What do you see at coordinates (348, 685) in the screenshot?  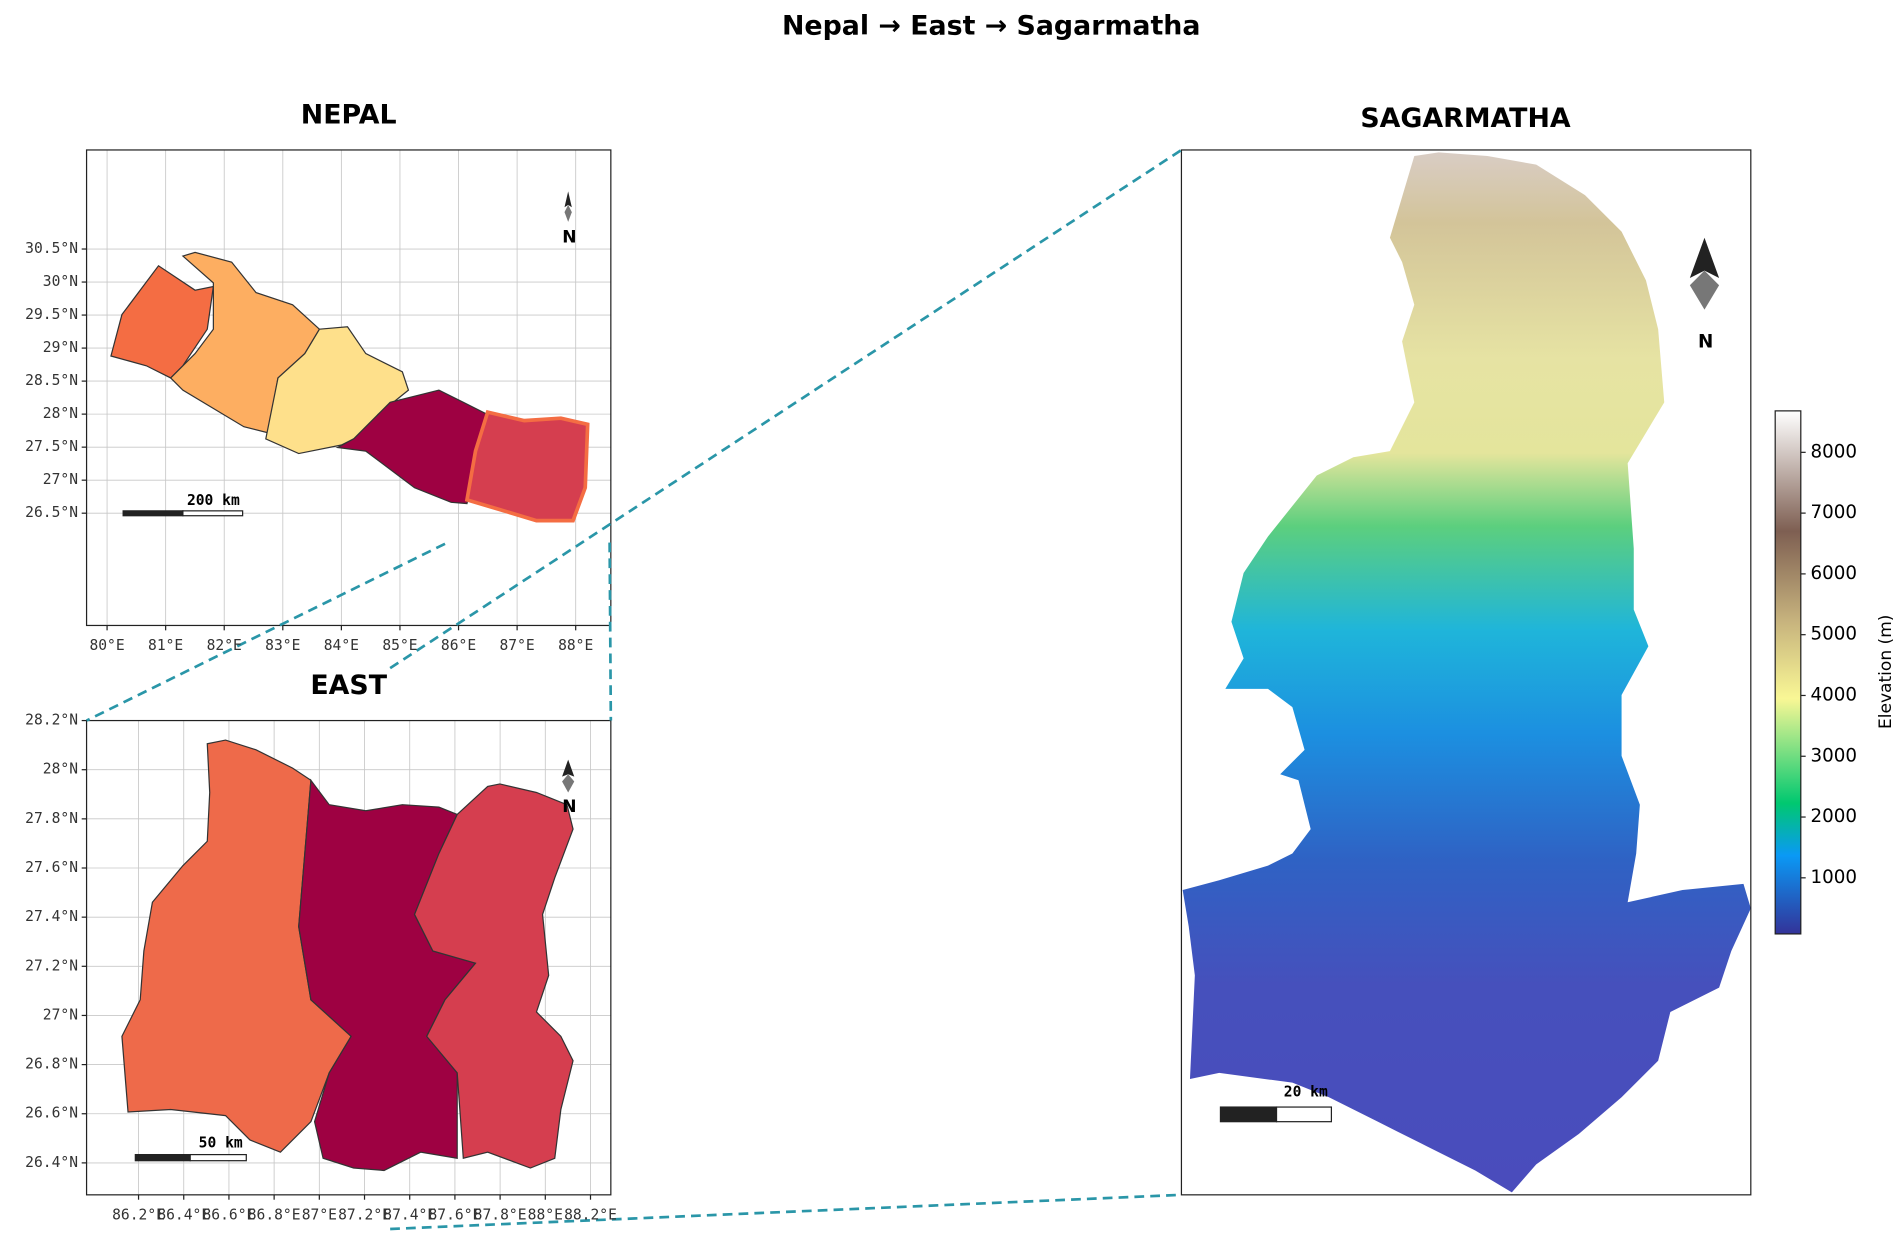 I see `panel-title: EAST` at bounding box center [348, 685].